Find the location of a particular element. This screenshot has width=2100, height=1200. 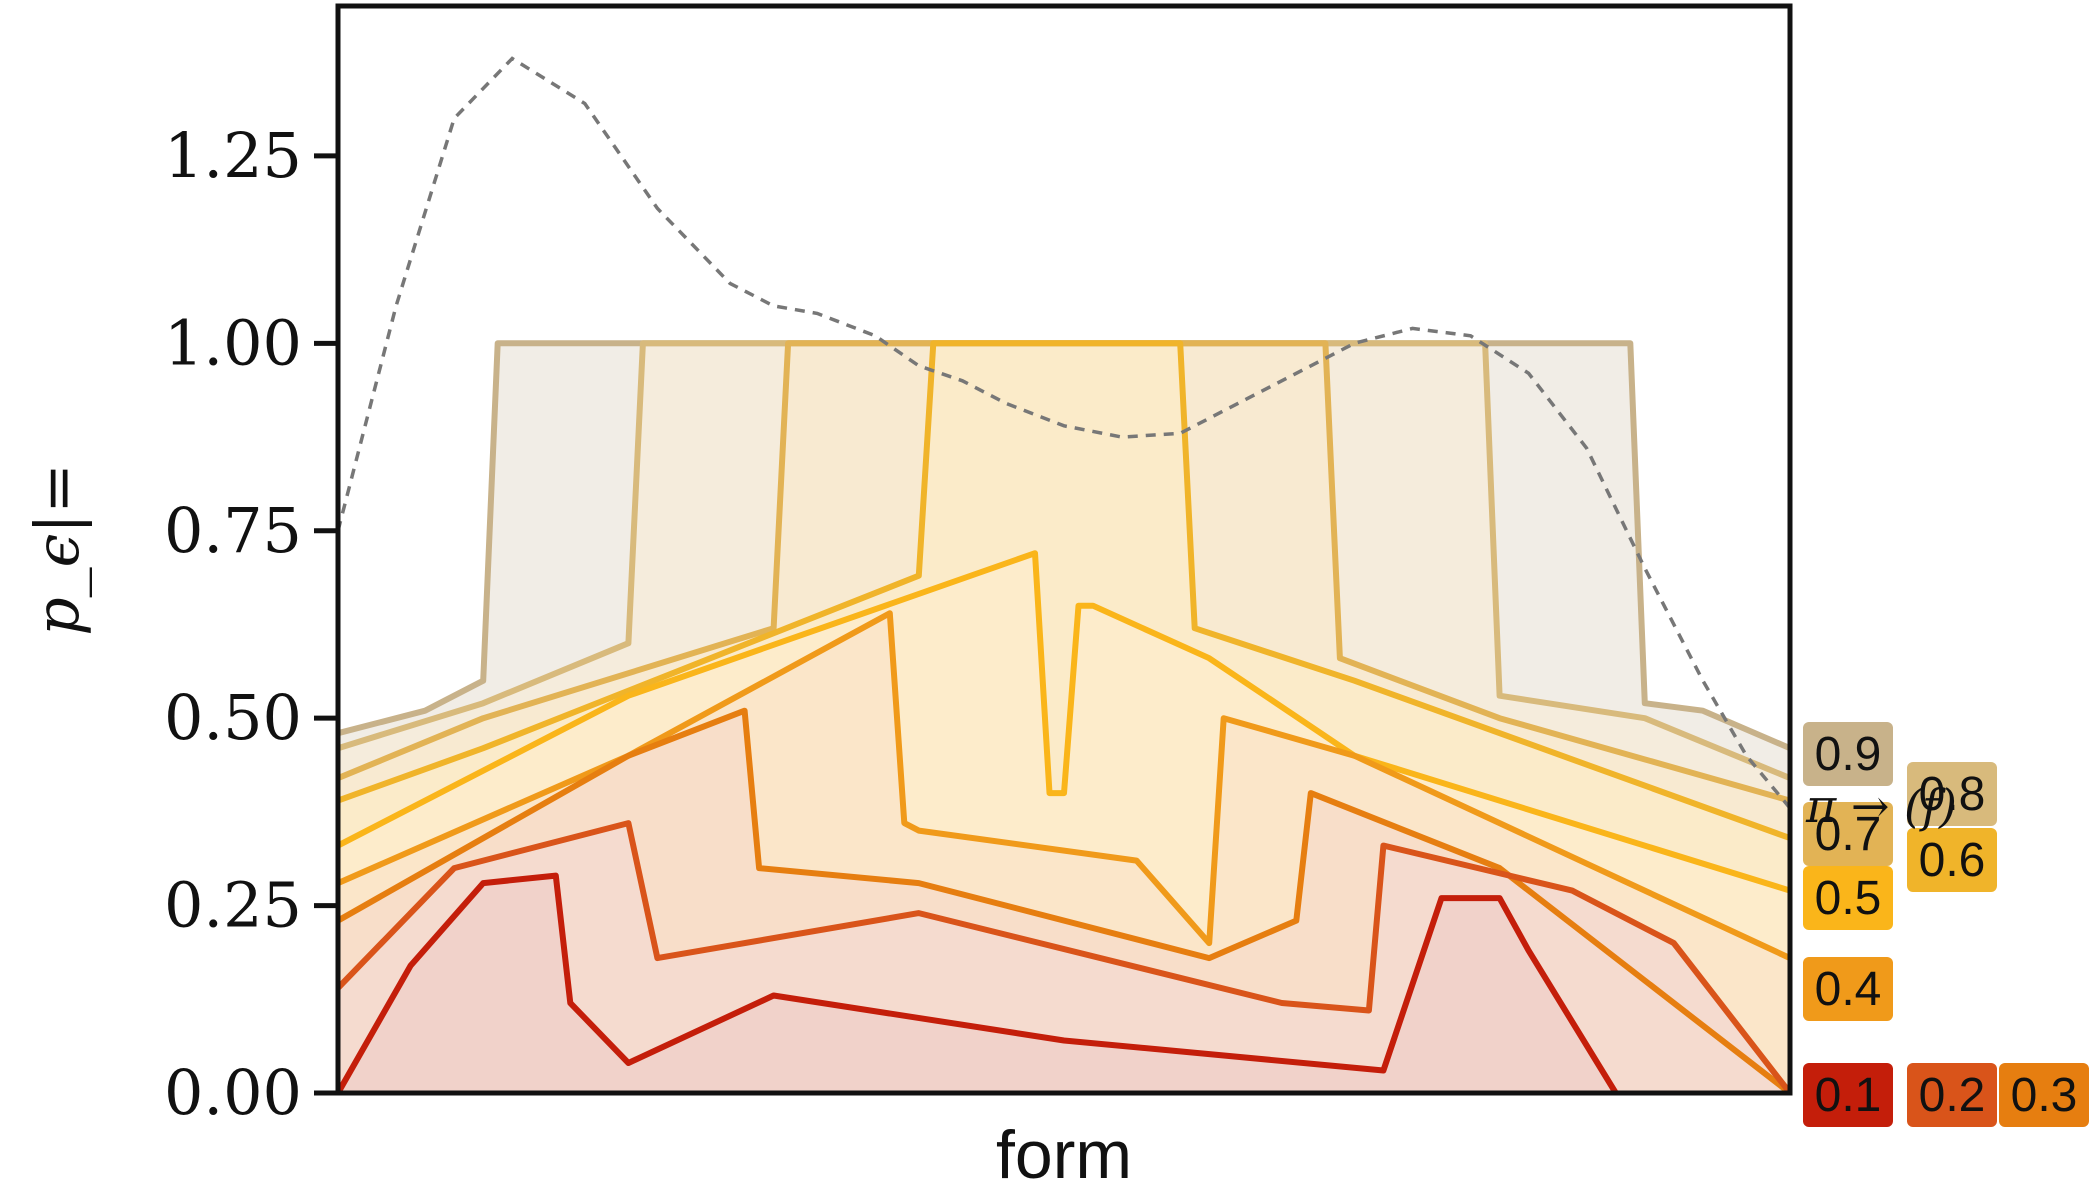

legend-badge-label: 0.3 is located at coordinates (2044, 1095).